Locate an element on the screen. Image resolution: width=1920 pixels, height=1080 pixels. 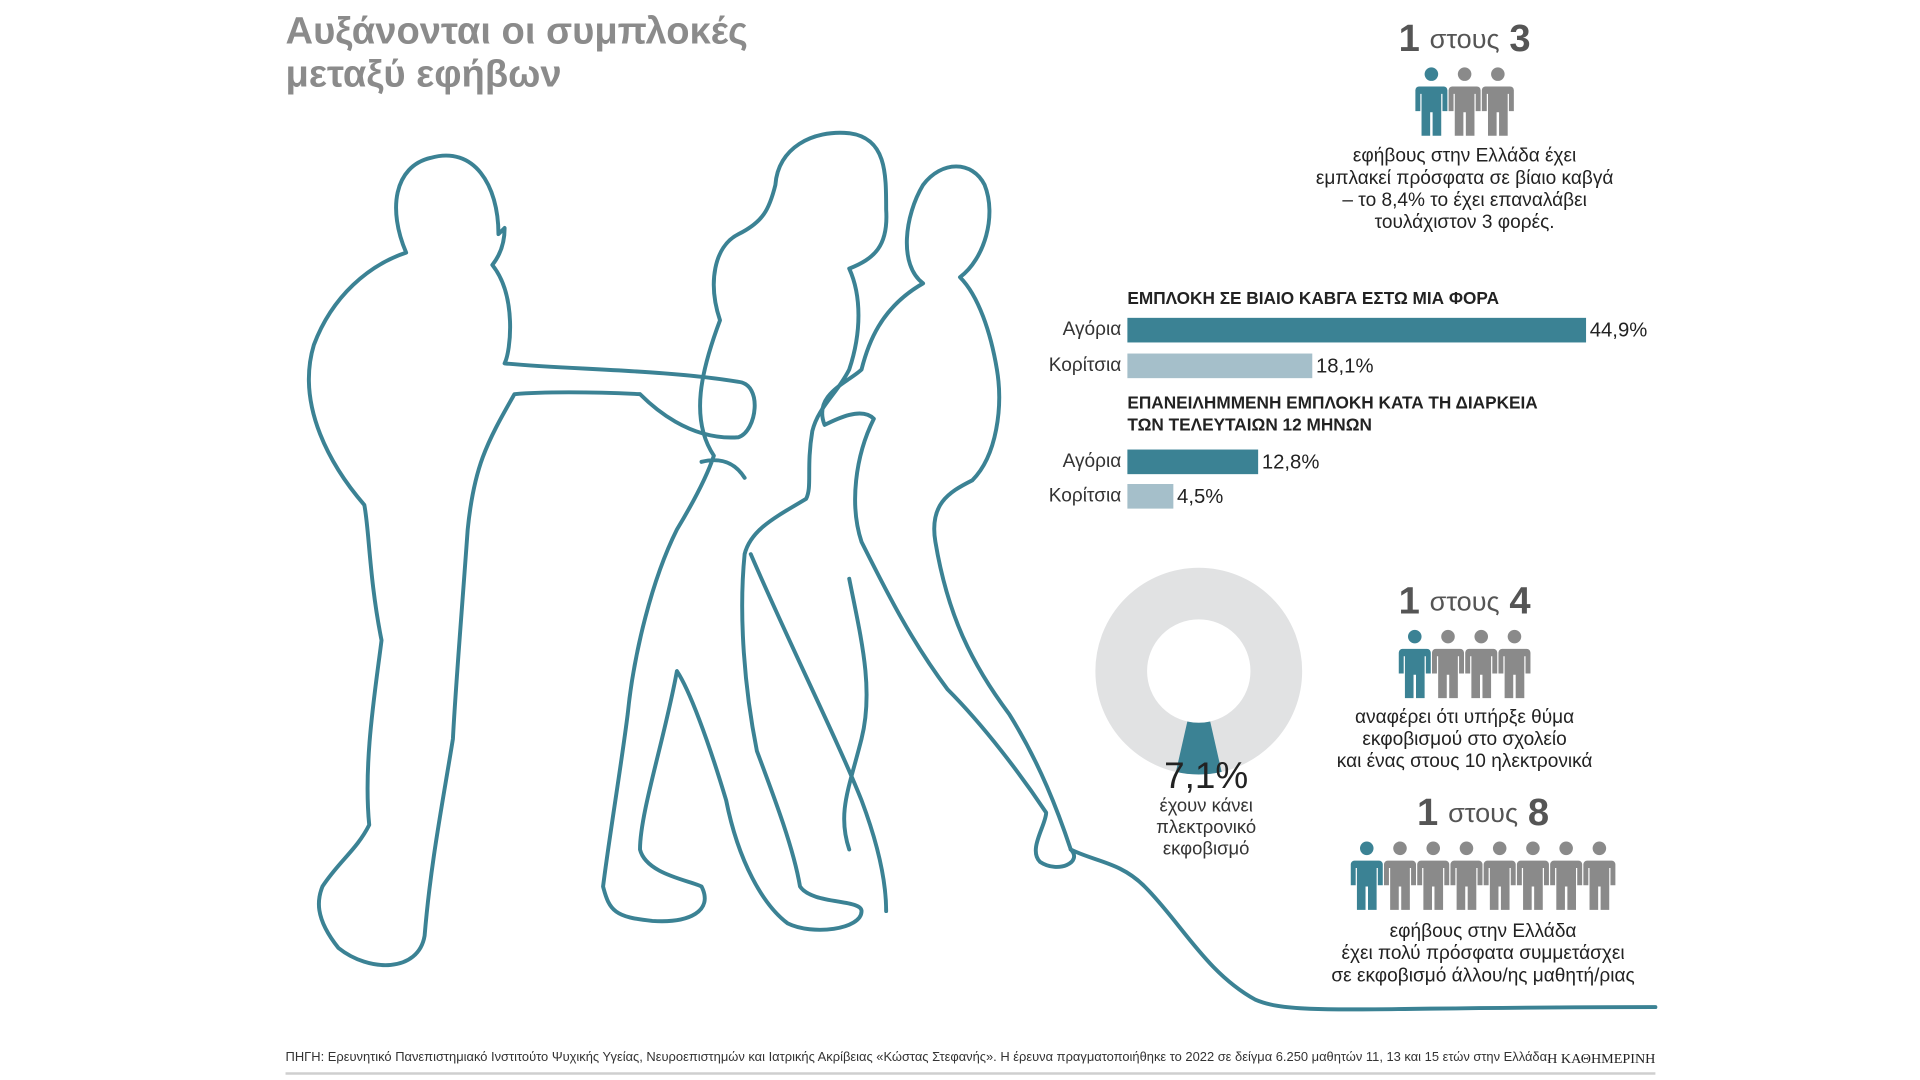
stat-text: αναφέρει ότι υπήρξε θύμα is located at coordinates (1464, 717).